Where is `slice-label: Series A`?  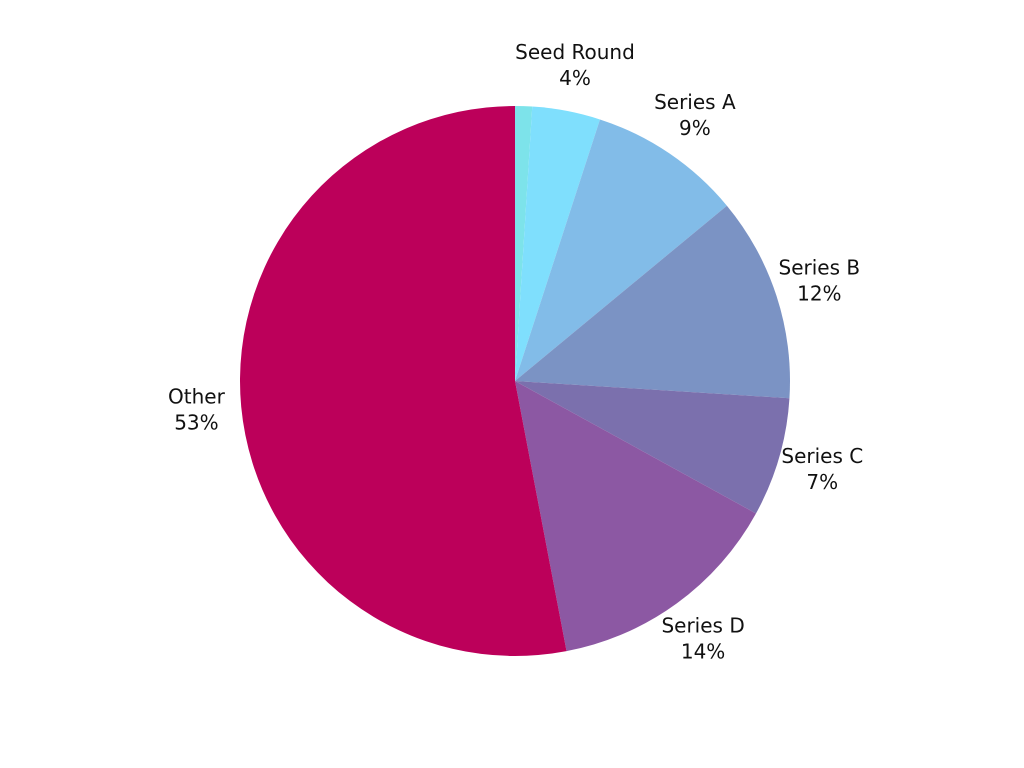 slice-label: Series A is located at coordinates (695, 102).